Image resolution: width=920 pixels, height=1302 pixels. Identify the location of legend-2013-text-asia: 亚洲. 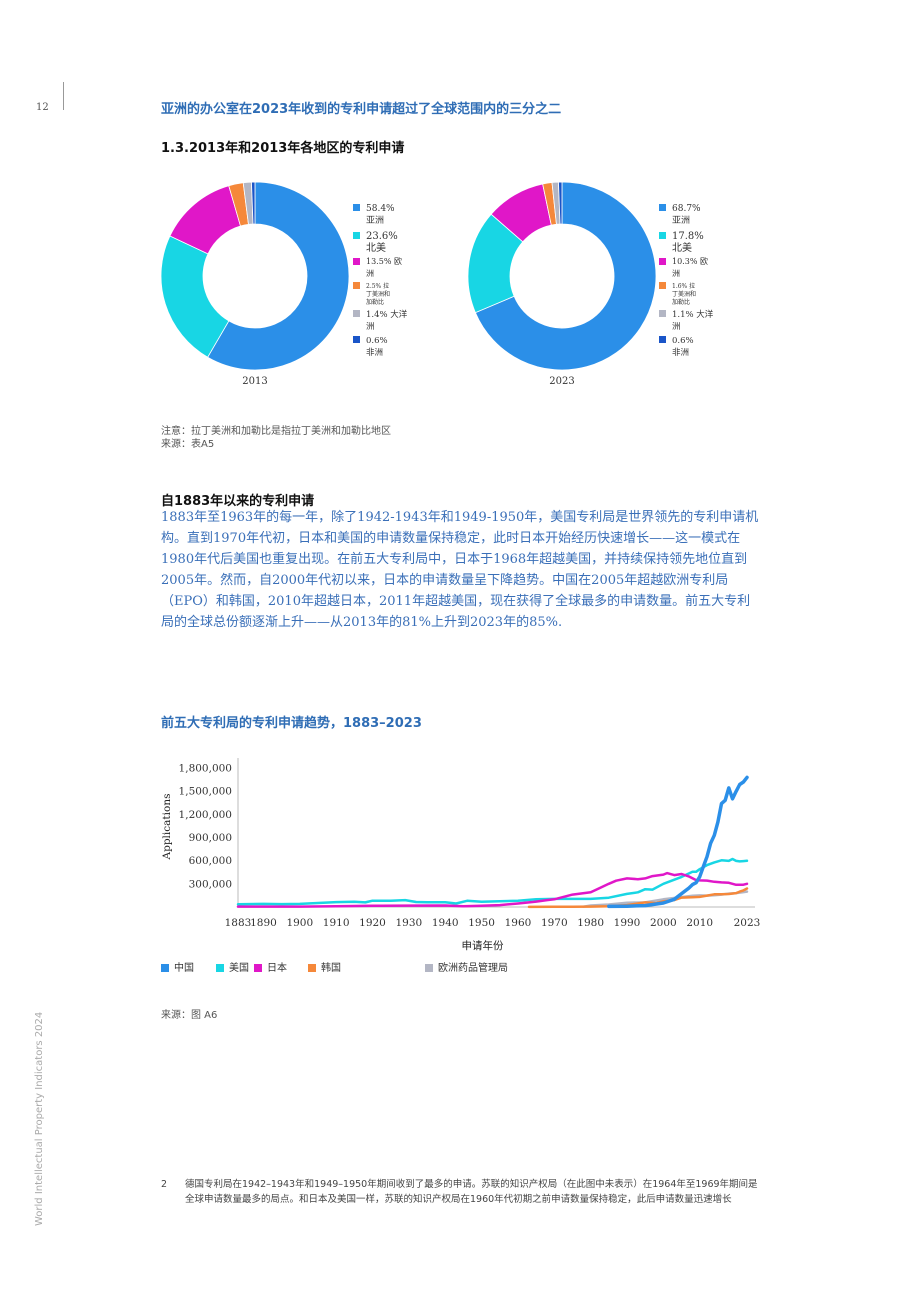
(375, 220).